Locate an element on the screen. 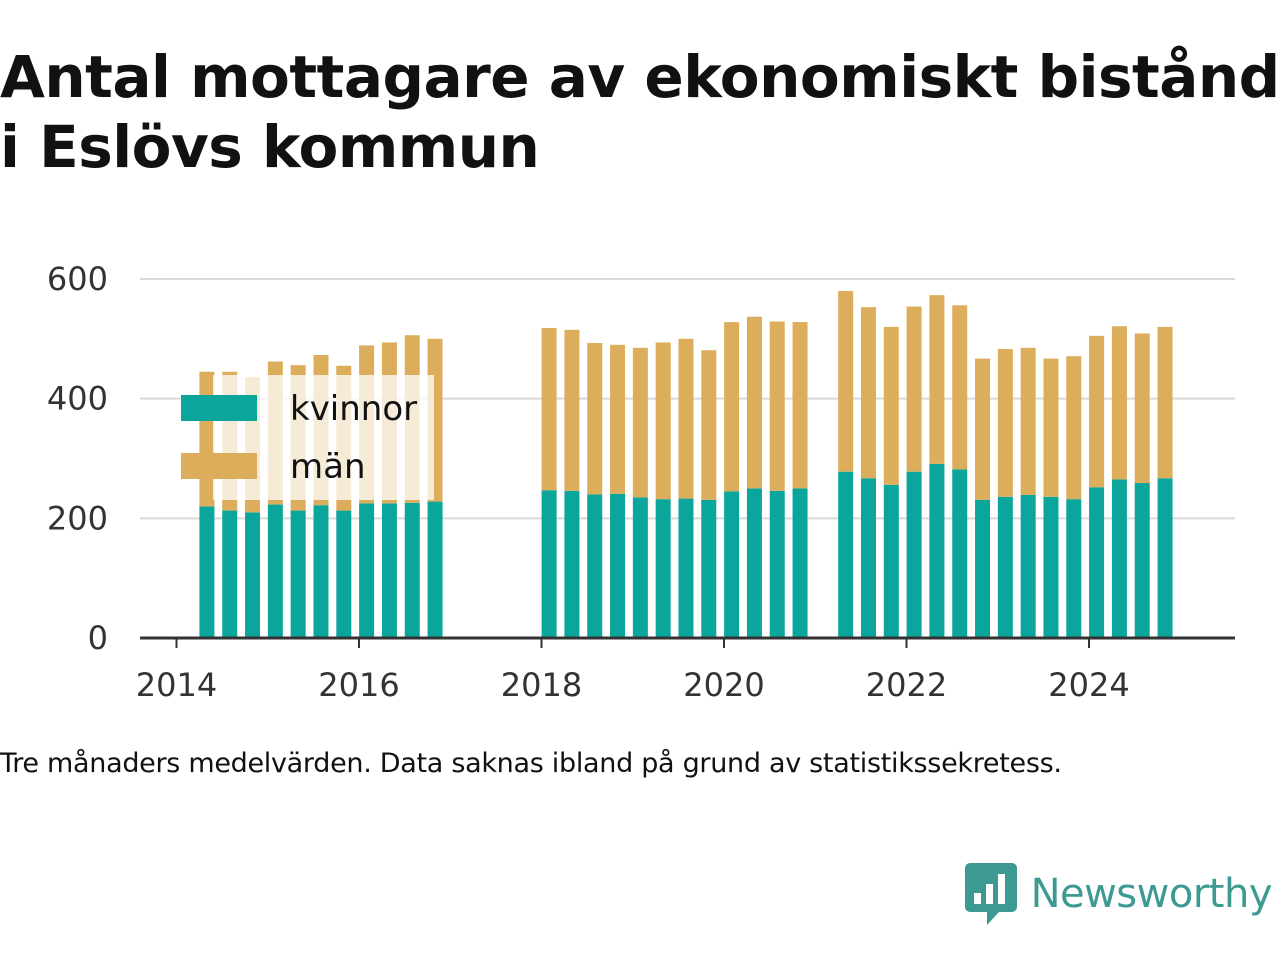 This screenshot has width=1280, height=960. x-tick-label: 2024 is located at coordinates (1088, 685).